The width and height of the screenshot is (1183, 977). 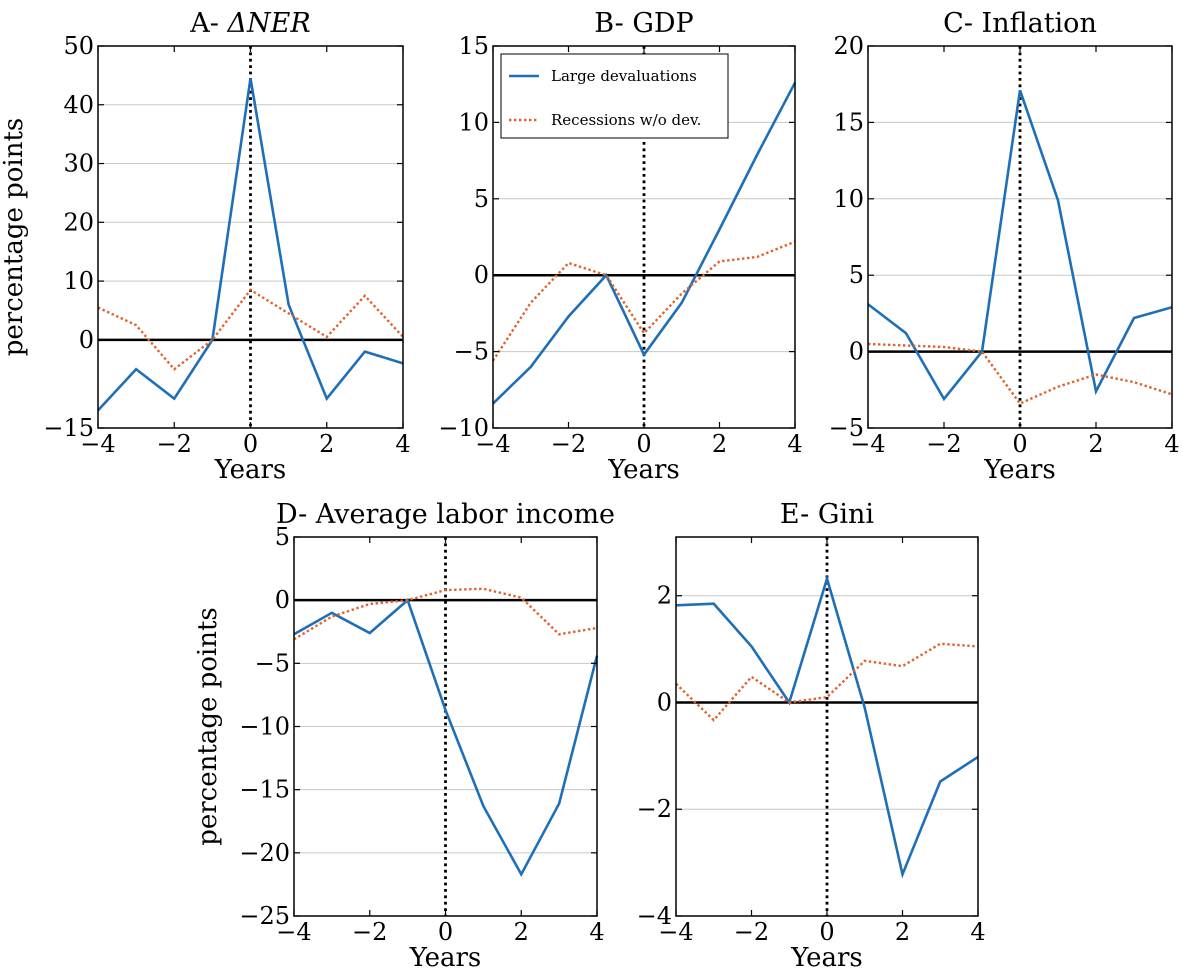 What do you see at coordinates (643, 23) in the screenshot?
I see `panel-title: B- GDP` at bounding box center [643, 23].